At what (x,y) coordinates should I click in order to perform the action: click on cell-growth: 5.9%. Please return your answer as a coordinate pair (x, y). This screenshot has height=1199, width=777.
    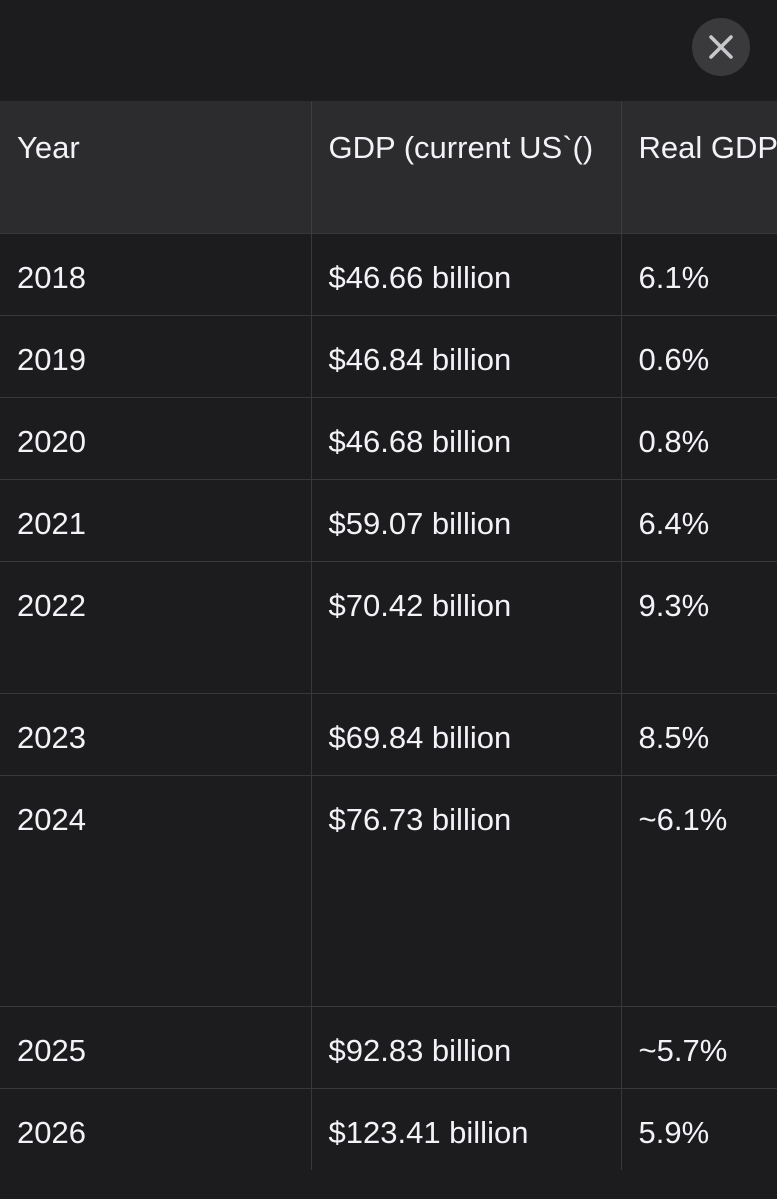
    Looking at the image, I should click on (699, 1128).